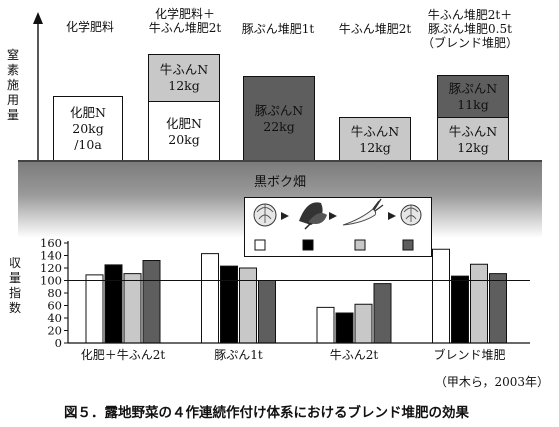 This screenshot has width=559, height=427. Describe the element at coordinates (54, 293) in the screenshot. I see `y-tick-label: 80` at that location.